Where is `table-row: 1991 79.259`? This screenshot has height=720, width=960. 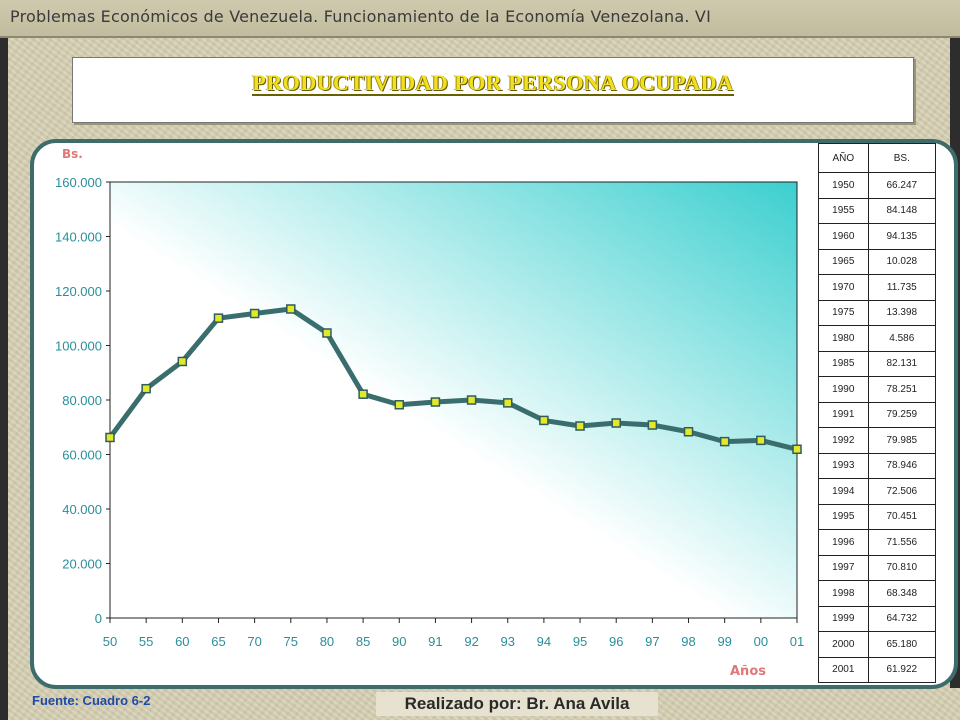
table-row: 1991 79.259 is located at coordinates (877, 414).